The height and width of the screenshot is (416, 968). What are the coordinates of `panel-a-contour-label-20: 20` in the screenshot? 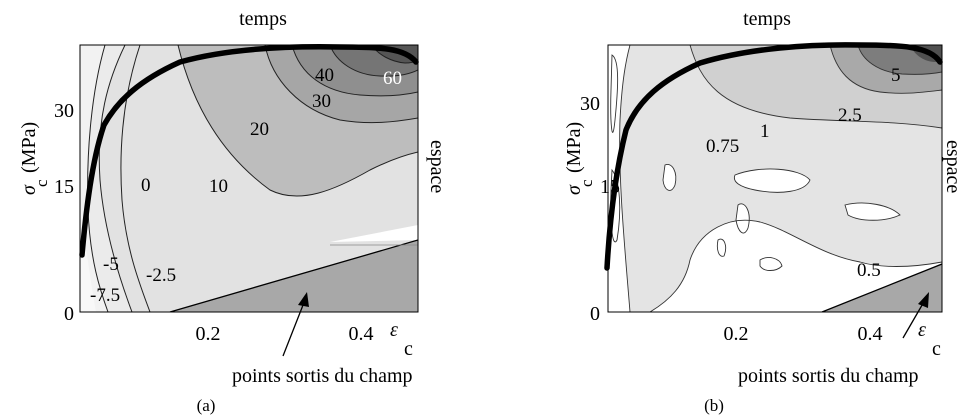 It's located at (259, 129).